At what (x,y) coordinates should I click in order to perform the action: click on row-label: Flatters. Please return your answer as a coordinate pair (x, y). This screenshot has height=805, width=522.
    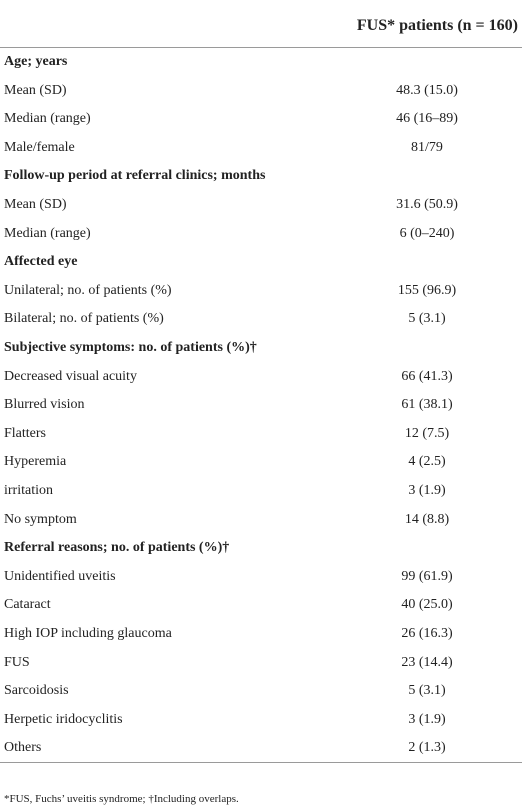
    Looking at the image, I should click on (25, 433).